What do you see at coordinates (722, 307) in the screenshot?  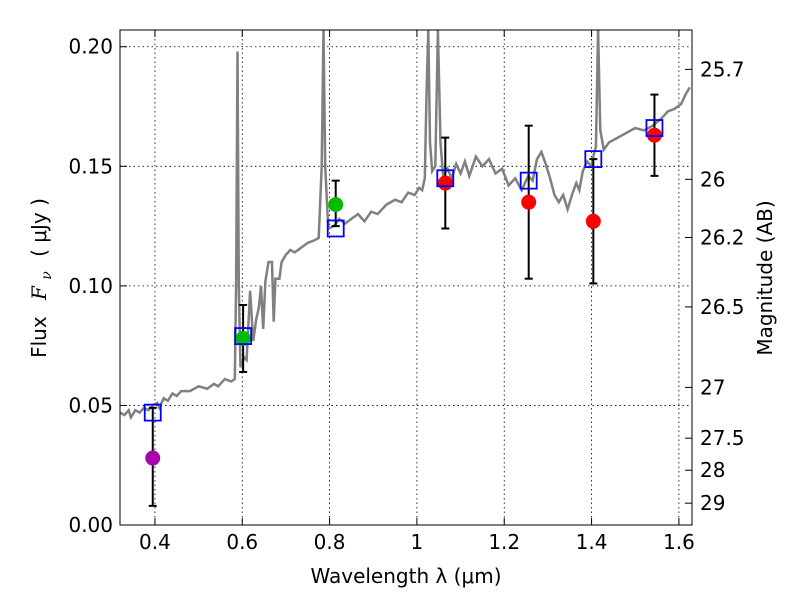 I see `mag-tick-label: 26.5` at bounding box center [722, 307].